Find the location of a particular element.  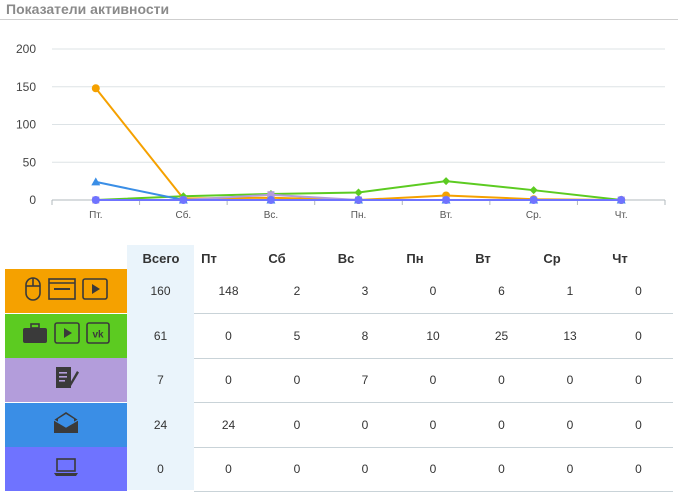

total-cell: 24 is located at coordinates (160, 424).